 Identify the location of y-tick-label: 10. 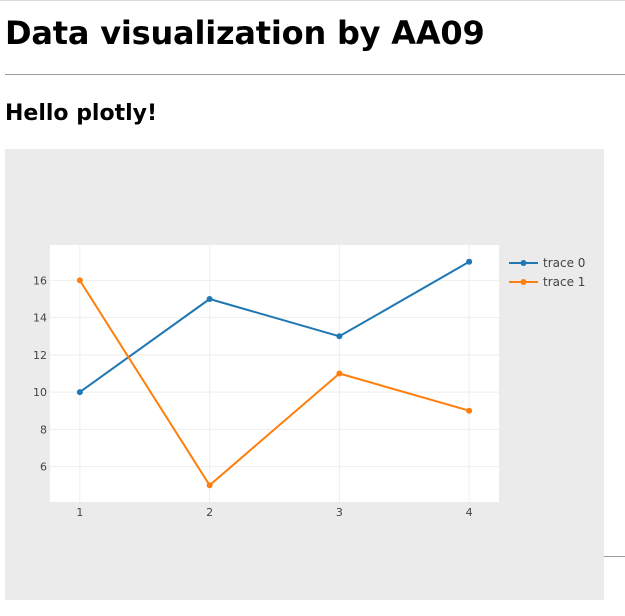
(40, 392).